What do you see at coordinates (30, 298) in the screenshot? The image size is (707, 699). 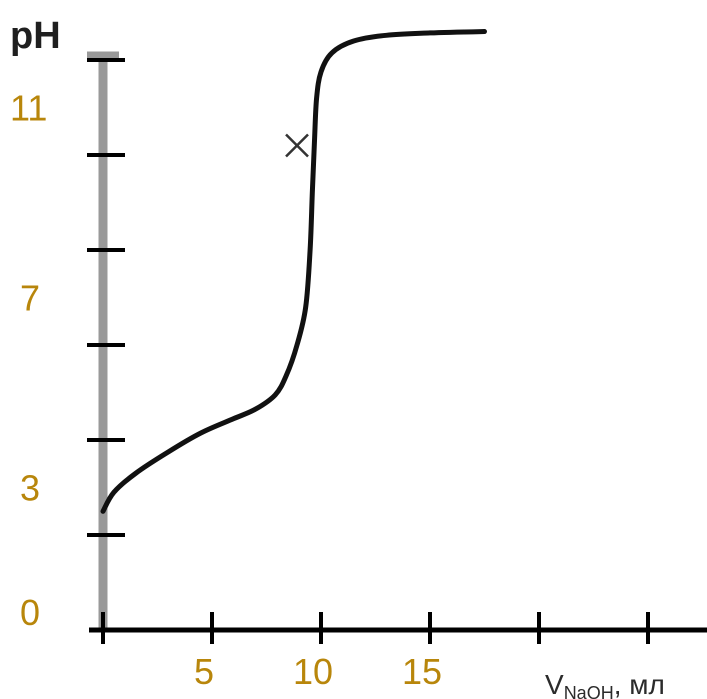 I see `y-tick-label: 7` at bounding box center [30, 298].